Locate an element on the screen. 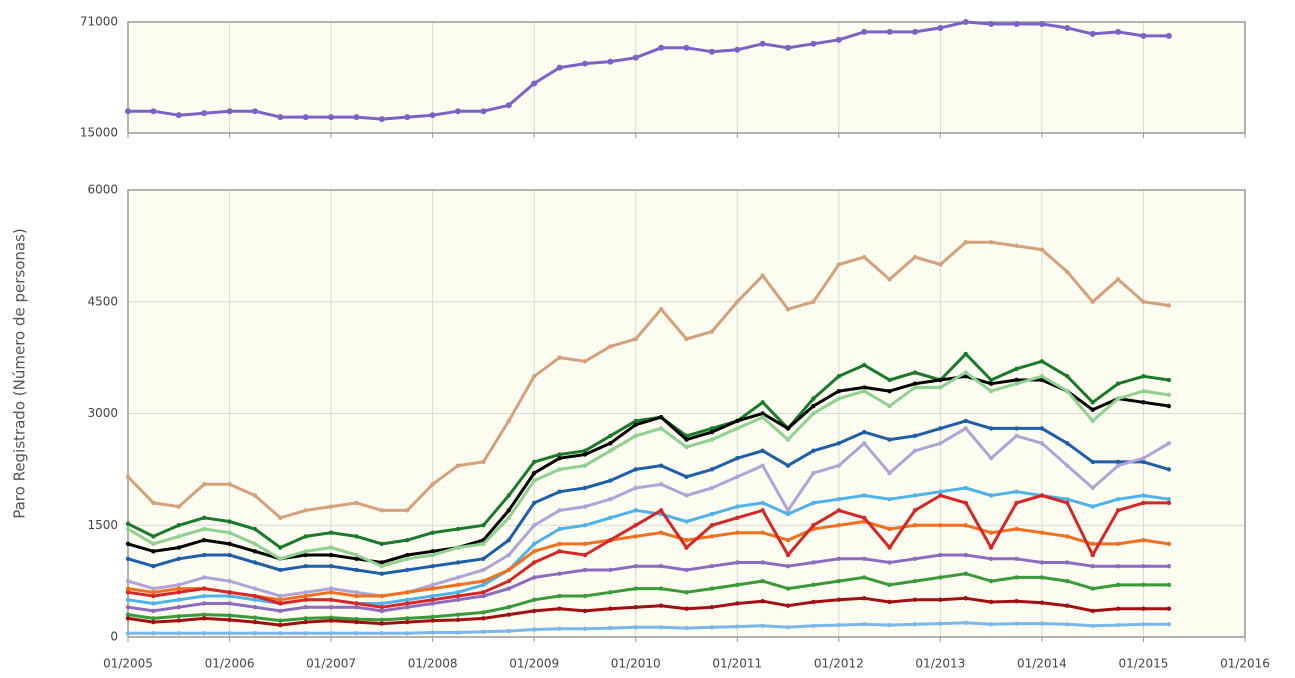  x-tick-label: 01/2015 is located at coordinates (1144, 664).